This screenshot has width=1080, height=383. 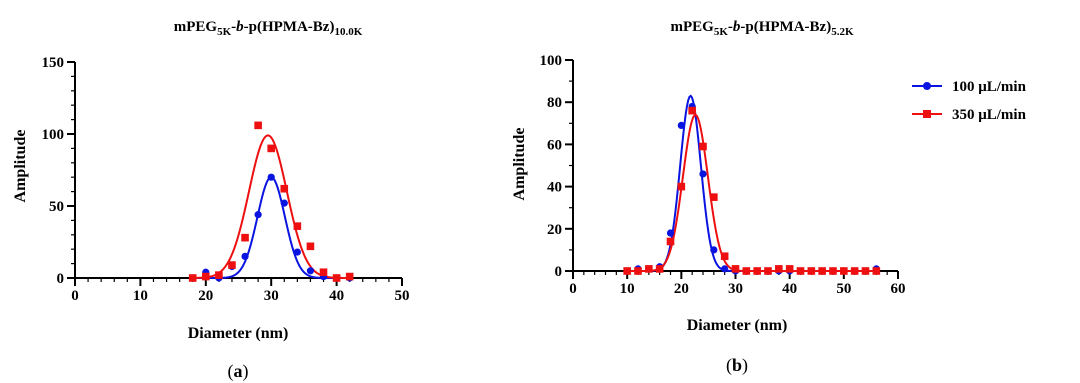 I want to click on chart-b-points, so click(x=752, y=188).